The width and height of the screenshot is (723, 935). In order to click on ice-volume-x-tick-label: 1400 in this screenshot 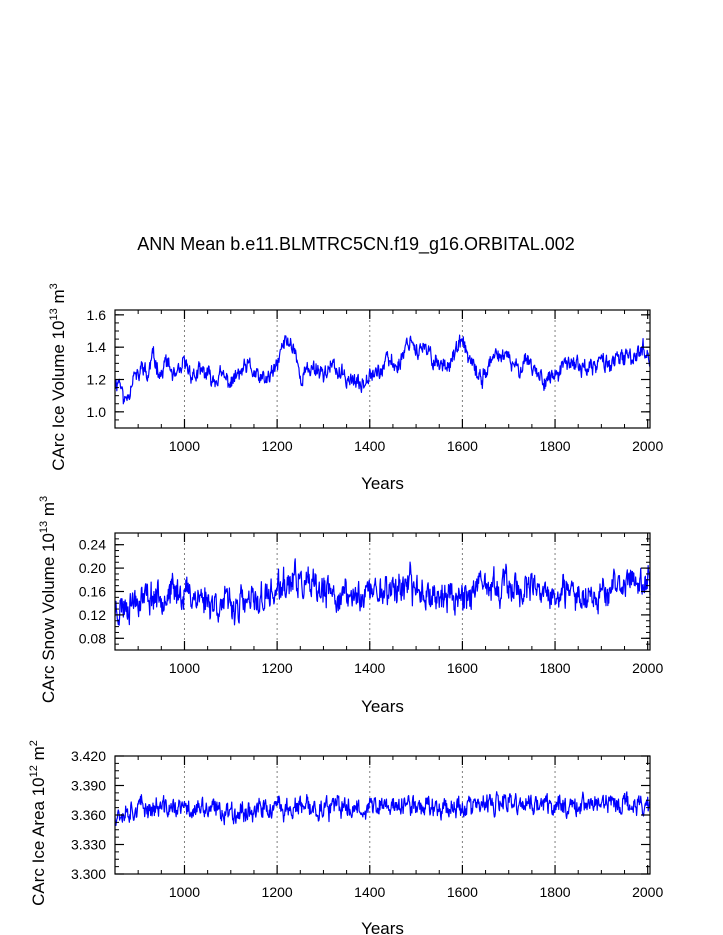, I will do `click(369, 446)`.